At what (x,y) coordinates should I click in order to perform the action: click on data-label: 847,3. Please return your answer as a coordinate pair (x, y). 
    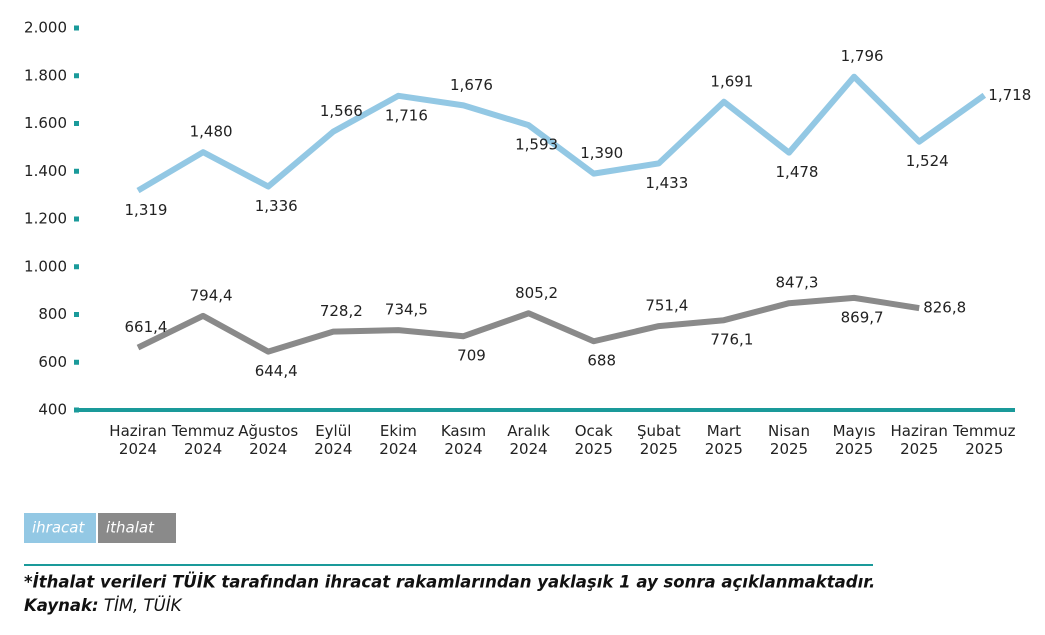
    Looking at the image, I should click on (797, 283).